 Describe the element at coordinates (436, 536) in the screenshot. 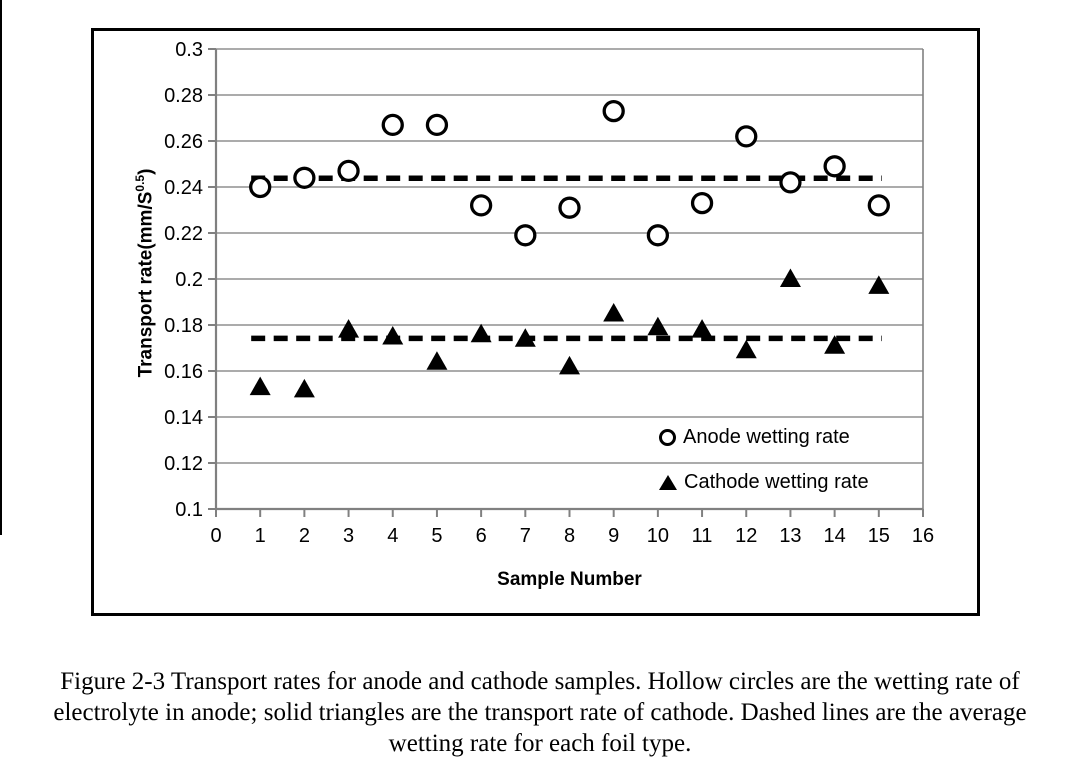

I see `x-tick-label: 5` at that location.